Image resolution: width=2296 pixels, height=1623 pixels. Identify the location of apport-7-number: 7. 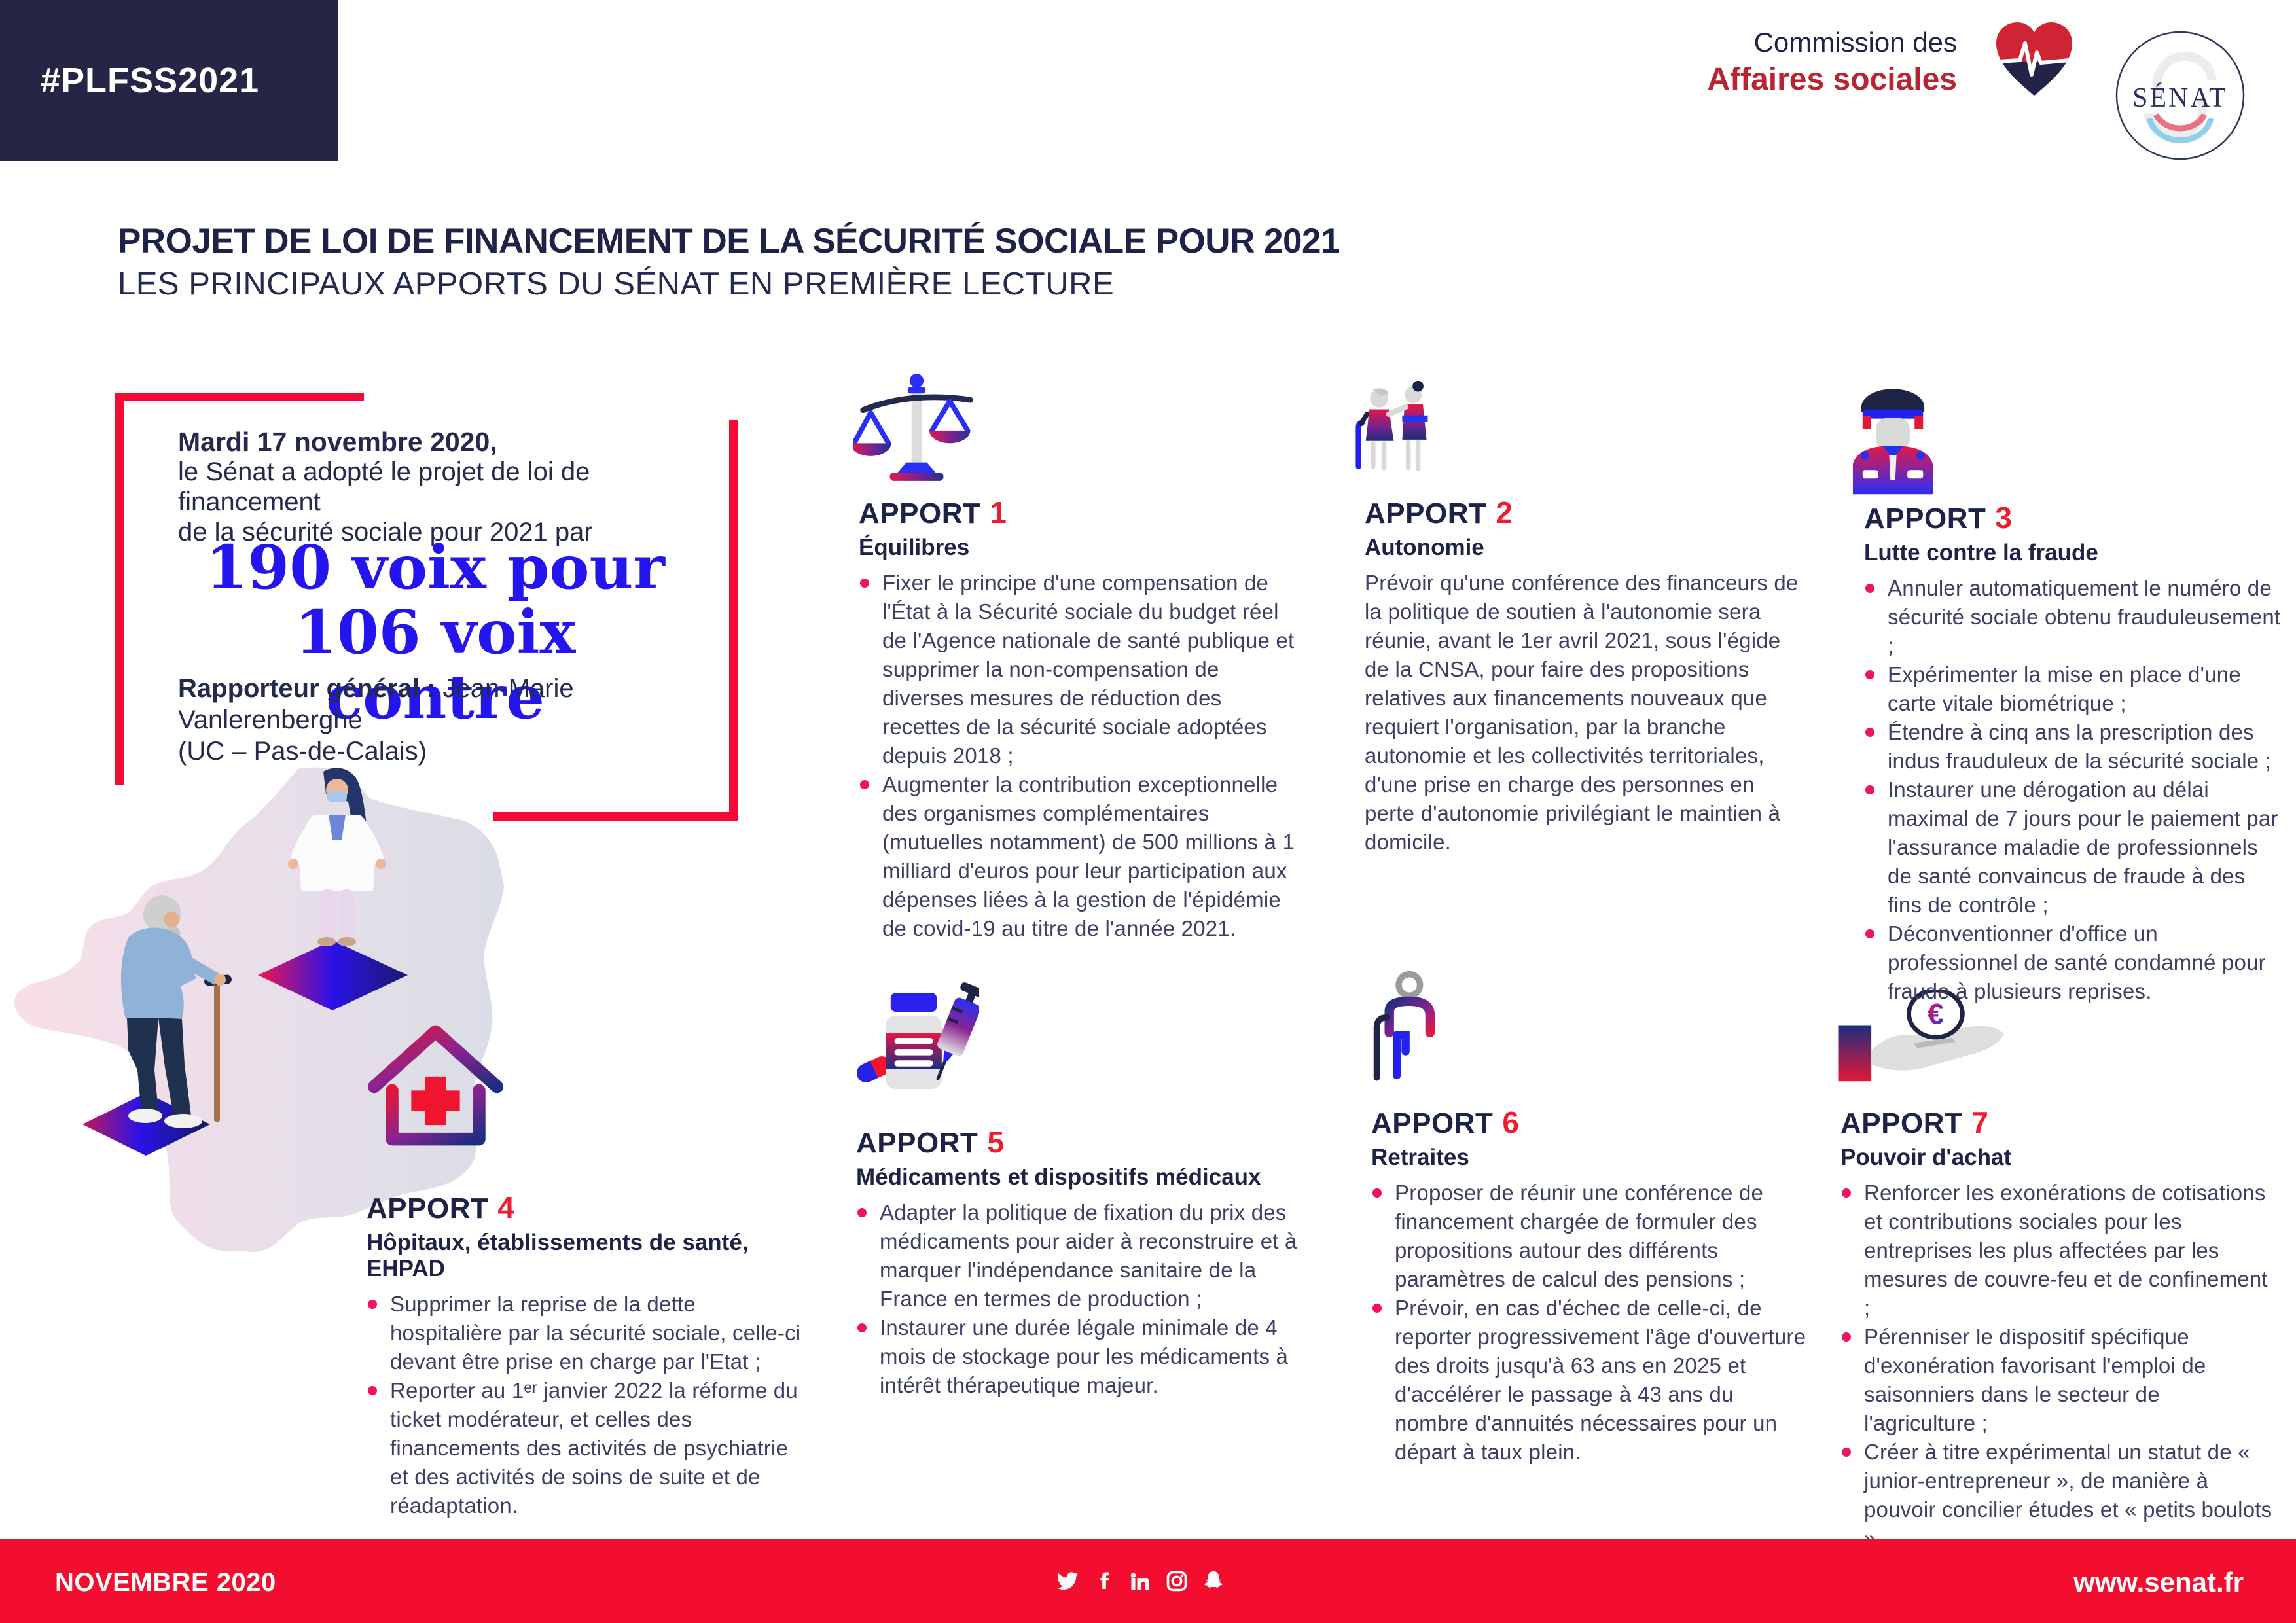
(1980, 1122).